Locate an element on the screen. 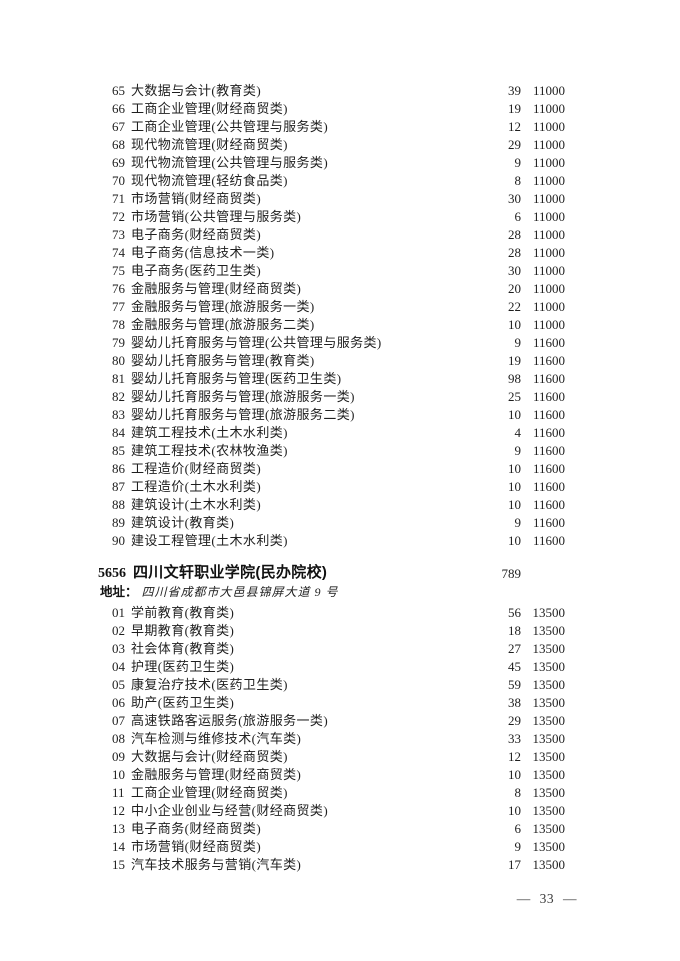  major-name: 建筑工程技术(土木水利类) is located at coordinates (209, 432).